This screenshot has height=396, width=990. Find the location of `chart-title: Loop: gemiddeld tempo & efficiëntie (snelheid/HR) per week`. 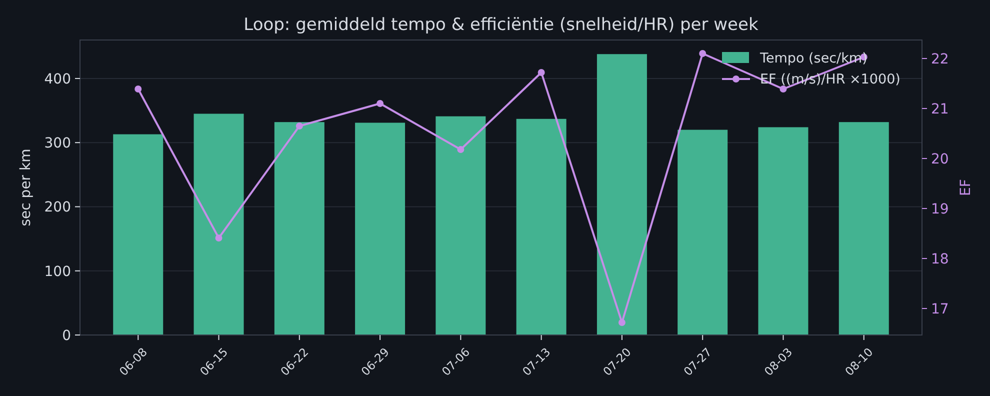

chart-title: Loop: gemiddeld tempo & efficiëntie (snelheid/HR) per week is located at coordinates (501, 25).